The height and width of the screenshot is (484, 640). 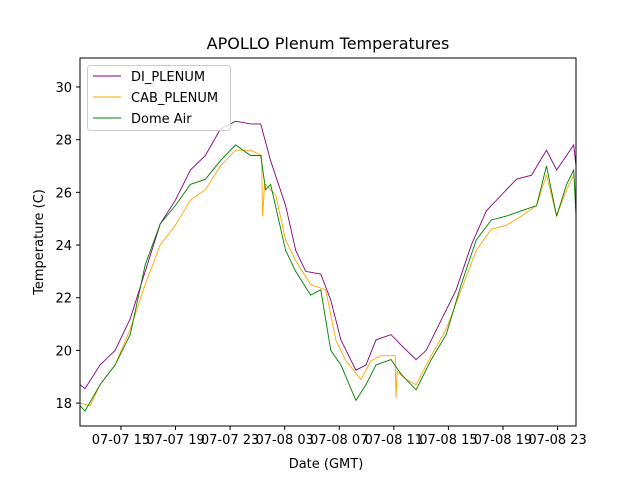 What do you see at coordinates (326, 464) in the screenshot?
I see `x-axis-label: Date (GMT)` at bounding box center [326, 464].